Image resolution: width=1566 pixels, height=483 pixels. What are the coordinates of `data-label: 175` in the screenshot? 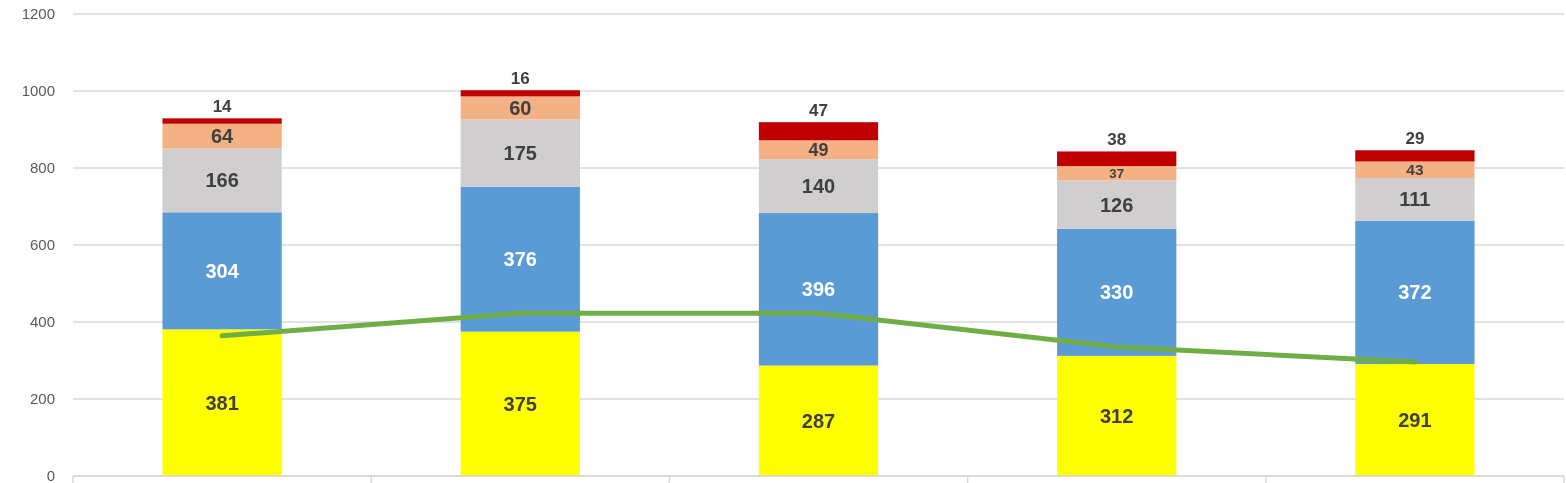 It's located at (520, 153).